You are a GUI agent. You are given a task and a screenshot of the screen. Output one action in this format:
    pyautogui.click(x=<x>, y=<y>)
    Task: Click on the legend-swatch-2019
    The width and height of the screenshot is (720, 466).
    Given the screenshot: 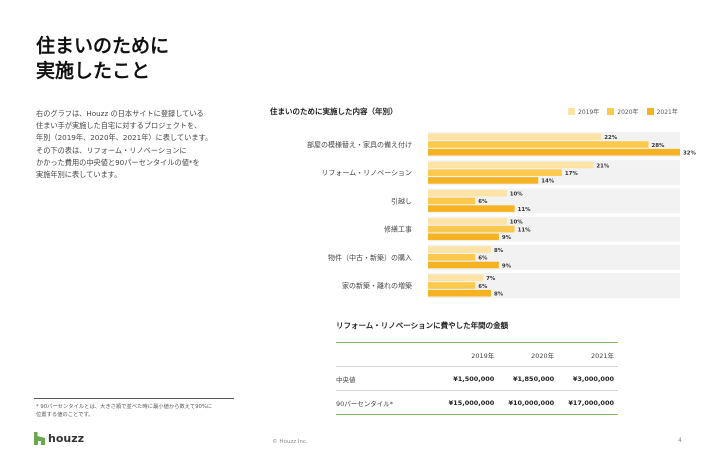 What is the action you would take?
    pyautogui.click(x=571, y=111)
    